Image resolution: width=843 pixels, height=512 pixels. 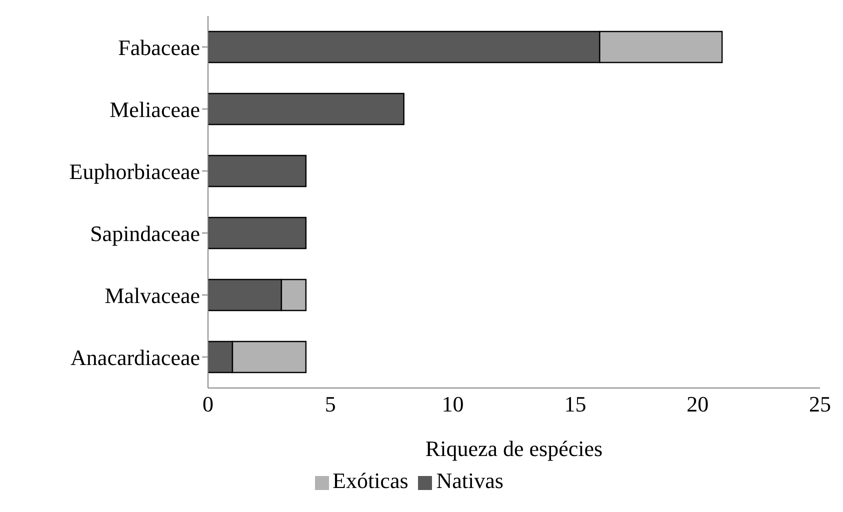 What do you see at coordinates (134, 171) in the screenshot?
I see `y-tick-label: Euphorbiaceae` at bounding box center [134, 171].